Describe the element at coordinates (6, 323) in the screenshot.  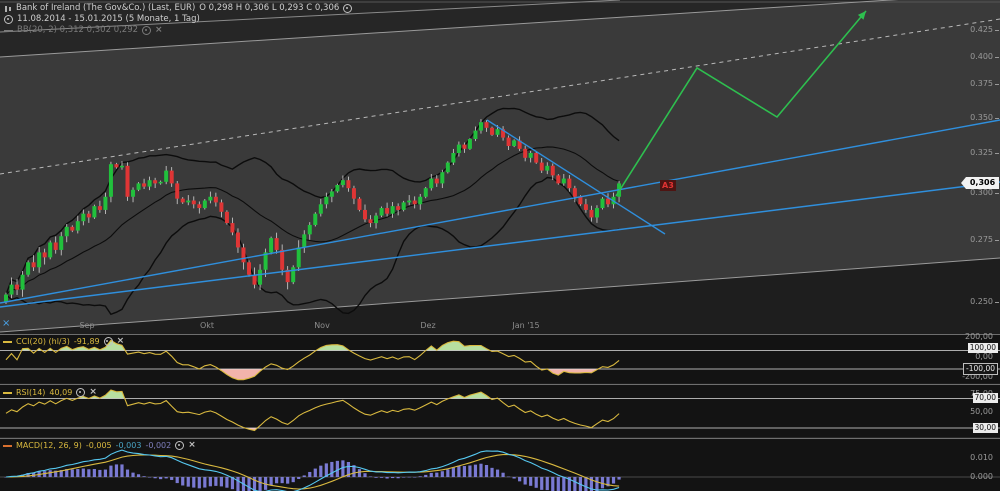
I see `trendline-anchor-marker: ×` at that location.